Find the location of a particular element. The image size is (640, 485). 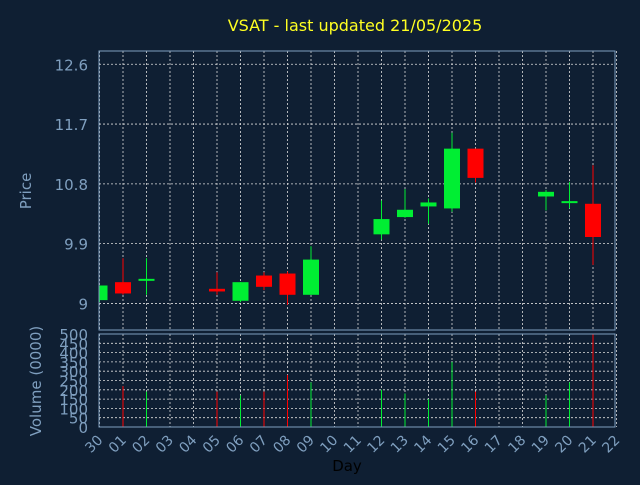

volume-tick-label: 200 is located at coordinates (73, 391).